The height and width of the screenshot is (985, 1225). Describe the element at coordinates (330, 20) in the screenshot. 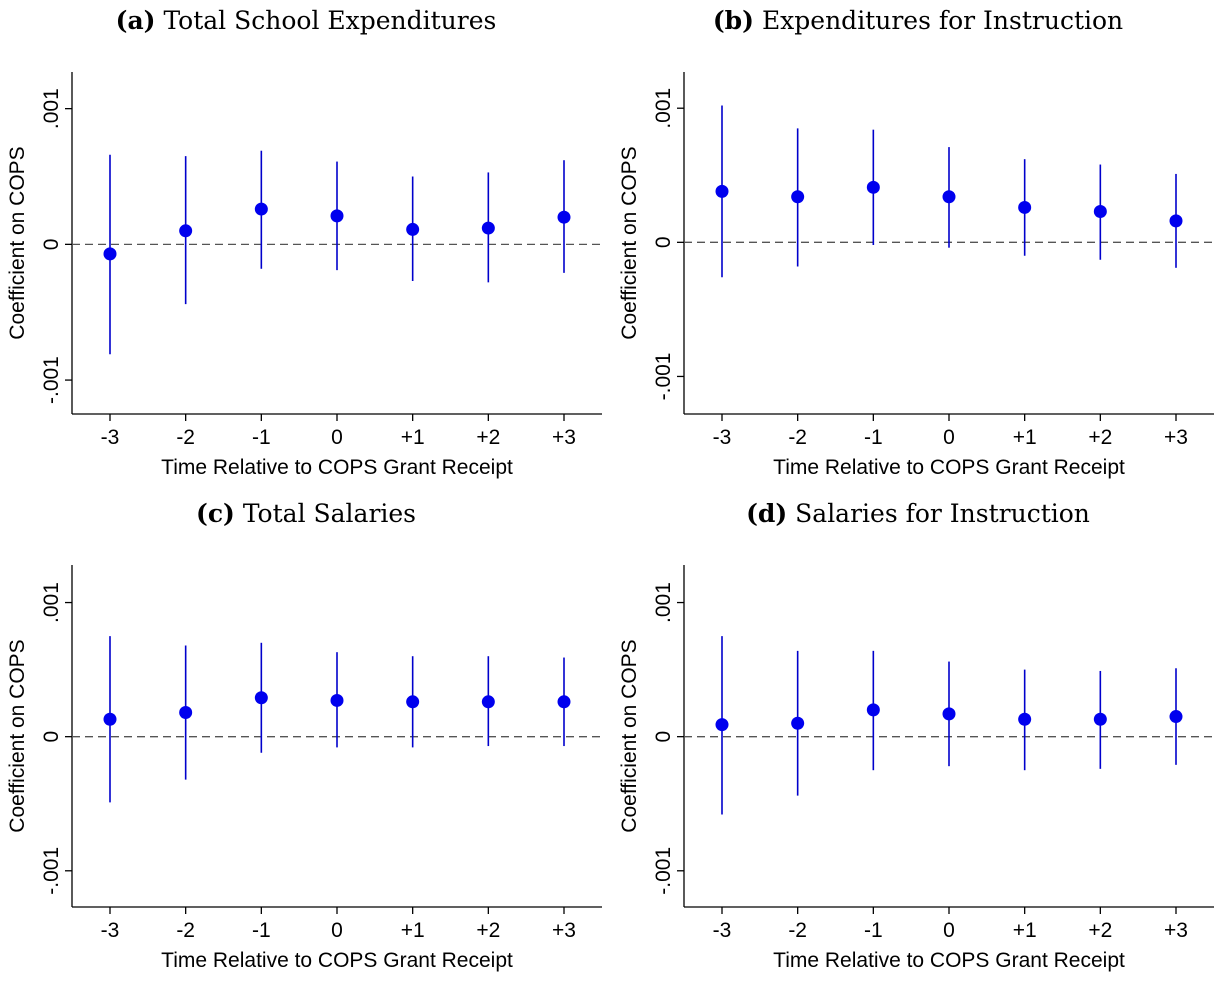

I see `chart-title: Total School Expenditures` at that location.